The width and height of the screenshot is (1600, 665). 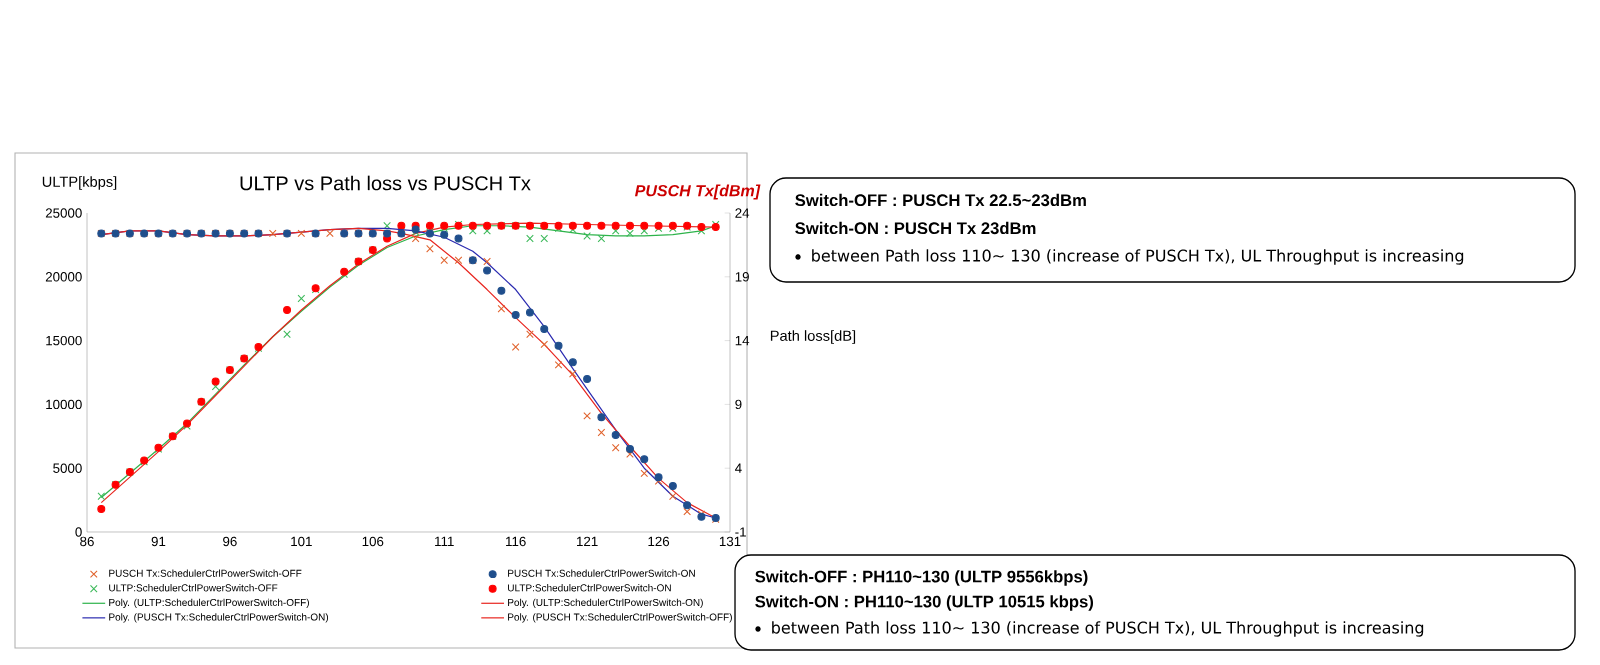 I want to click on text: Switch-OFF : PH110~130 (ULTP 9556kbps), so click(x=921, y=578).